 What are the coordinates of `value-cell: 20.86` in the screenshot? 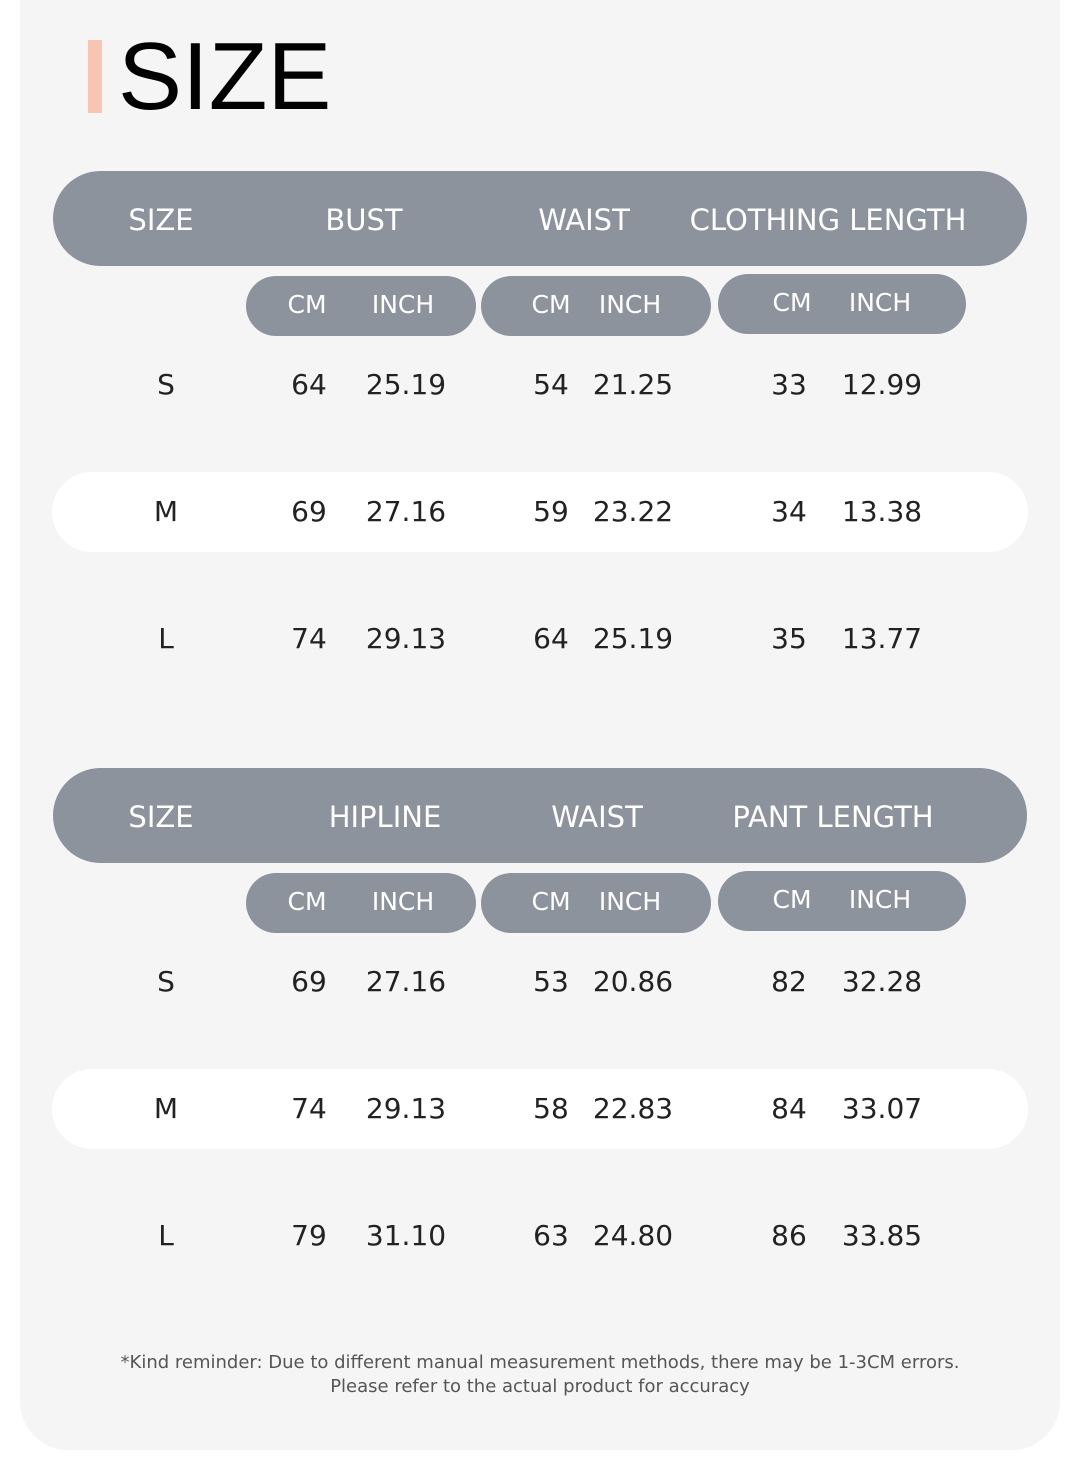 It's located at (633, 981).